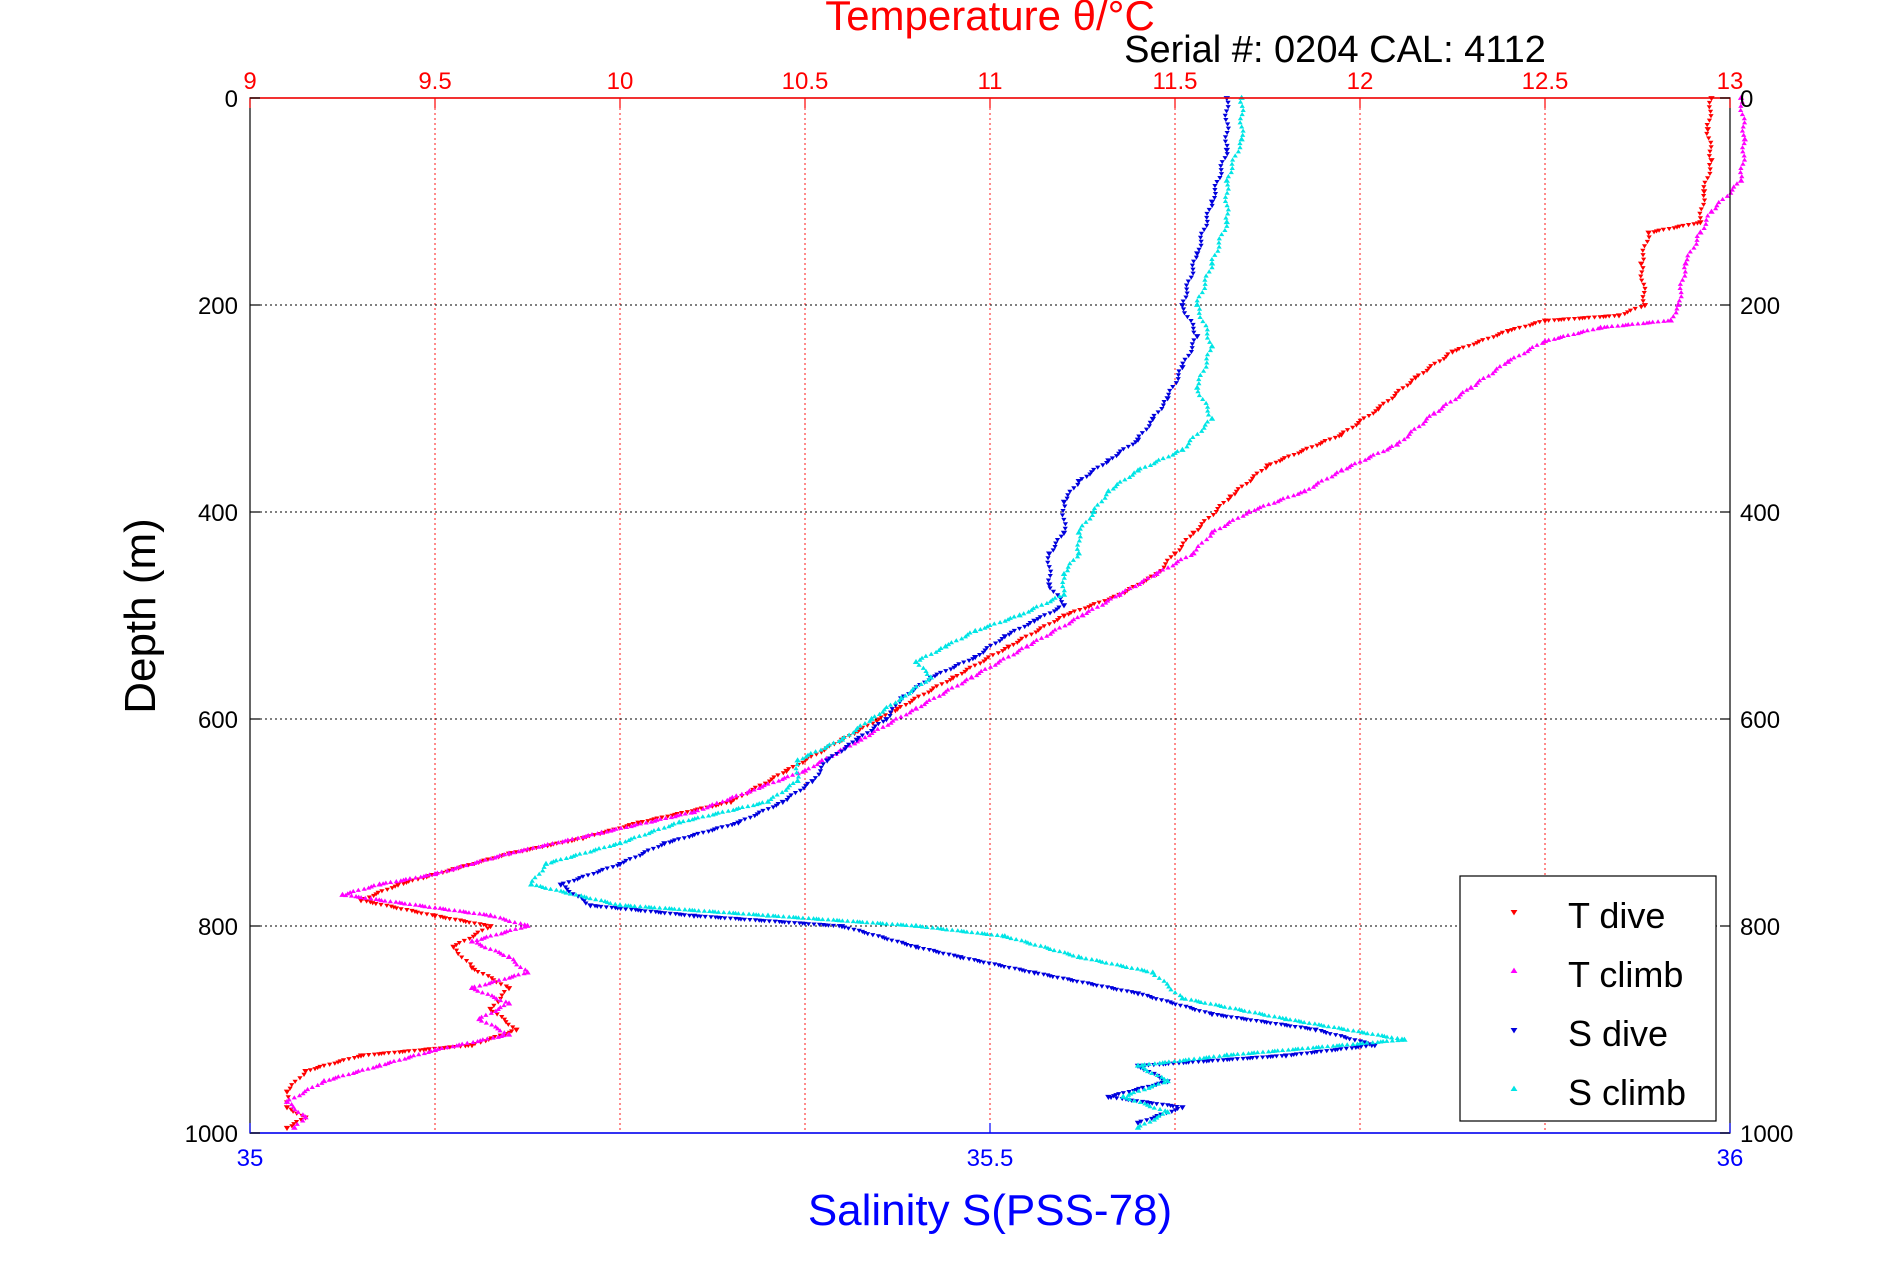 The height and width of the screenshot is (1262, 1891). What do you see at coordinates (1760, 513) in the screenshot?
I see `depth-tick-label-right: 400` at bounding box center [1760, 513].